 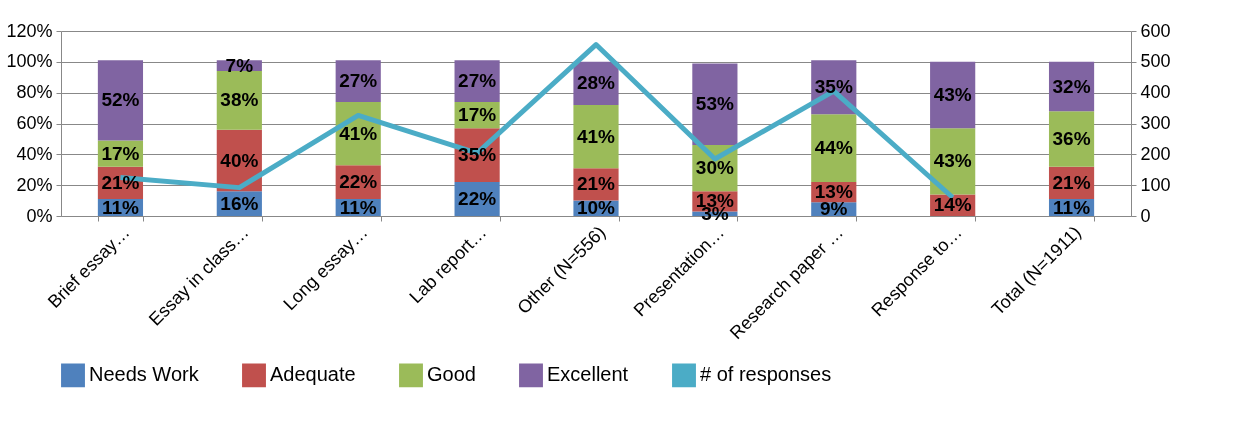 I want to click on data-label: 7%, so click(x=239, y=65).